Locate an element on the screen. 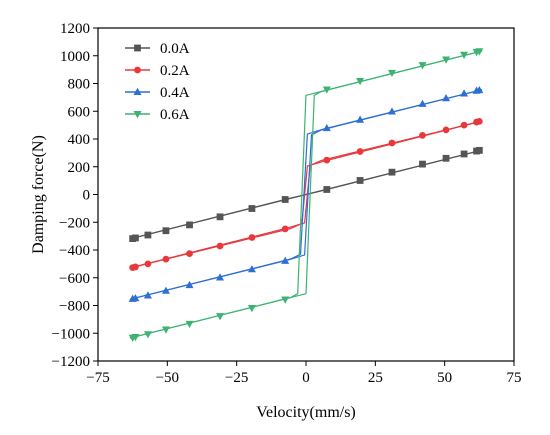 The height and width of the screenshot is (435, 550). y-tick-label: −400 is located at coordinates (74, 251).